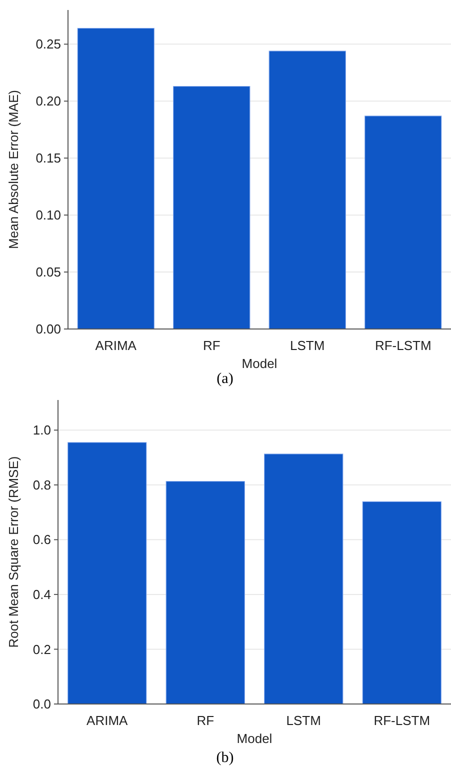 The width and height of the screenshot is (451, 769). I want to click on y-tick-label: 0.2, so click(41, 649).